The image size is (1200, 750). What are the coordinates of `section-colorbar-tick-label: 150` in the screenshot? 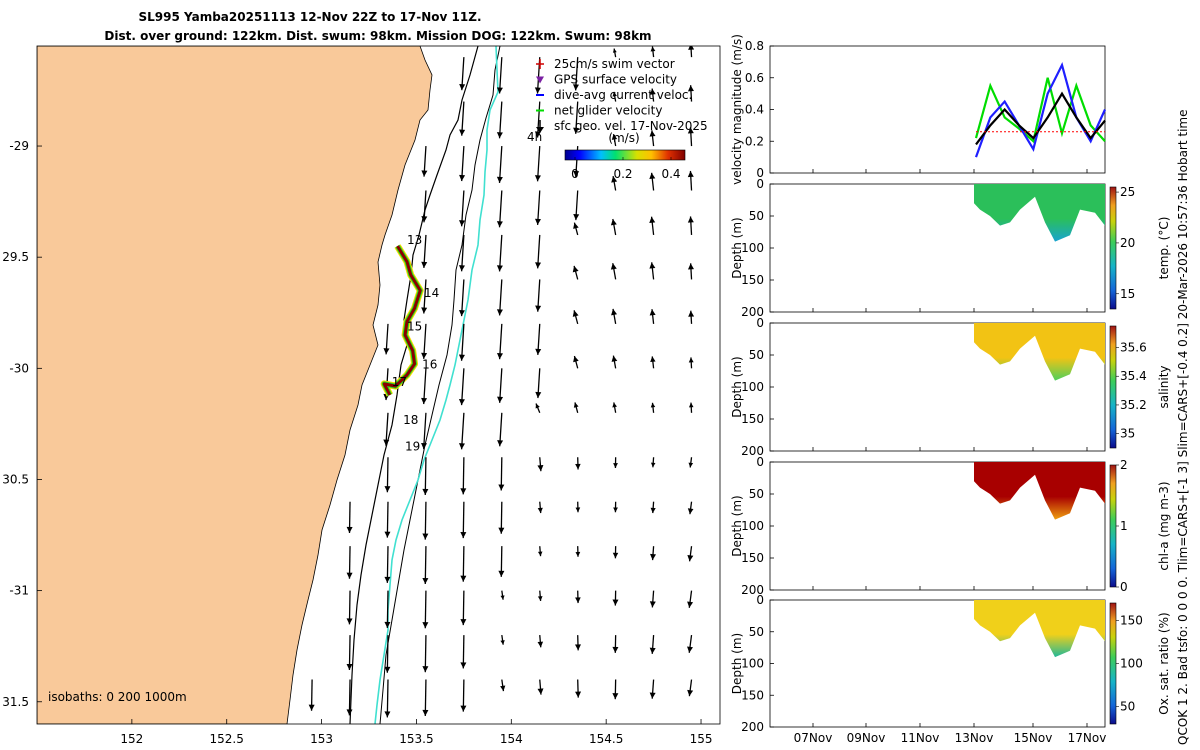 It's located at (1131, 620).